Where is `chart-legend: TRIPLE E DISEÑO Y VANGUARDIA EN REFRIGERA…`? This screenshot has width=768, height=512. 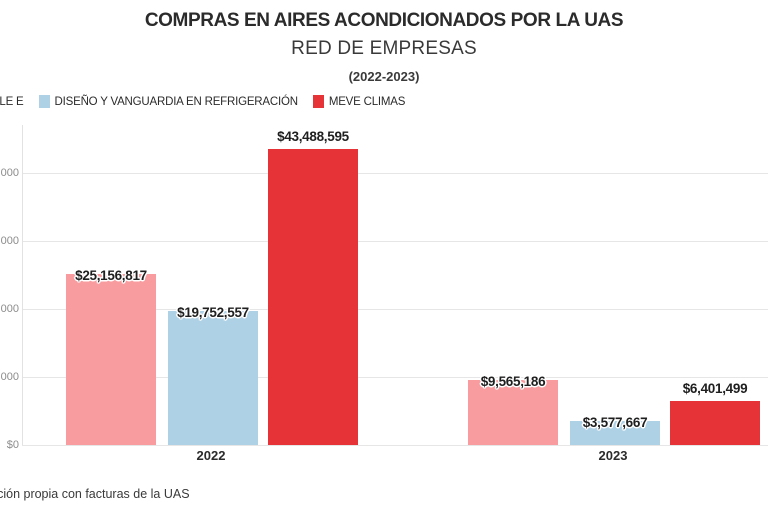 chart-legend: TRIPLE E DISEÑO Y VANGUARDIA EN REFRIGERA… is located at coordinates (206, 101).